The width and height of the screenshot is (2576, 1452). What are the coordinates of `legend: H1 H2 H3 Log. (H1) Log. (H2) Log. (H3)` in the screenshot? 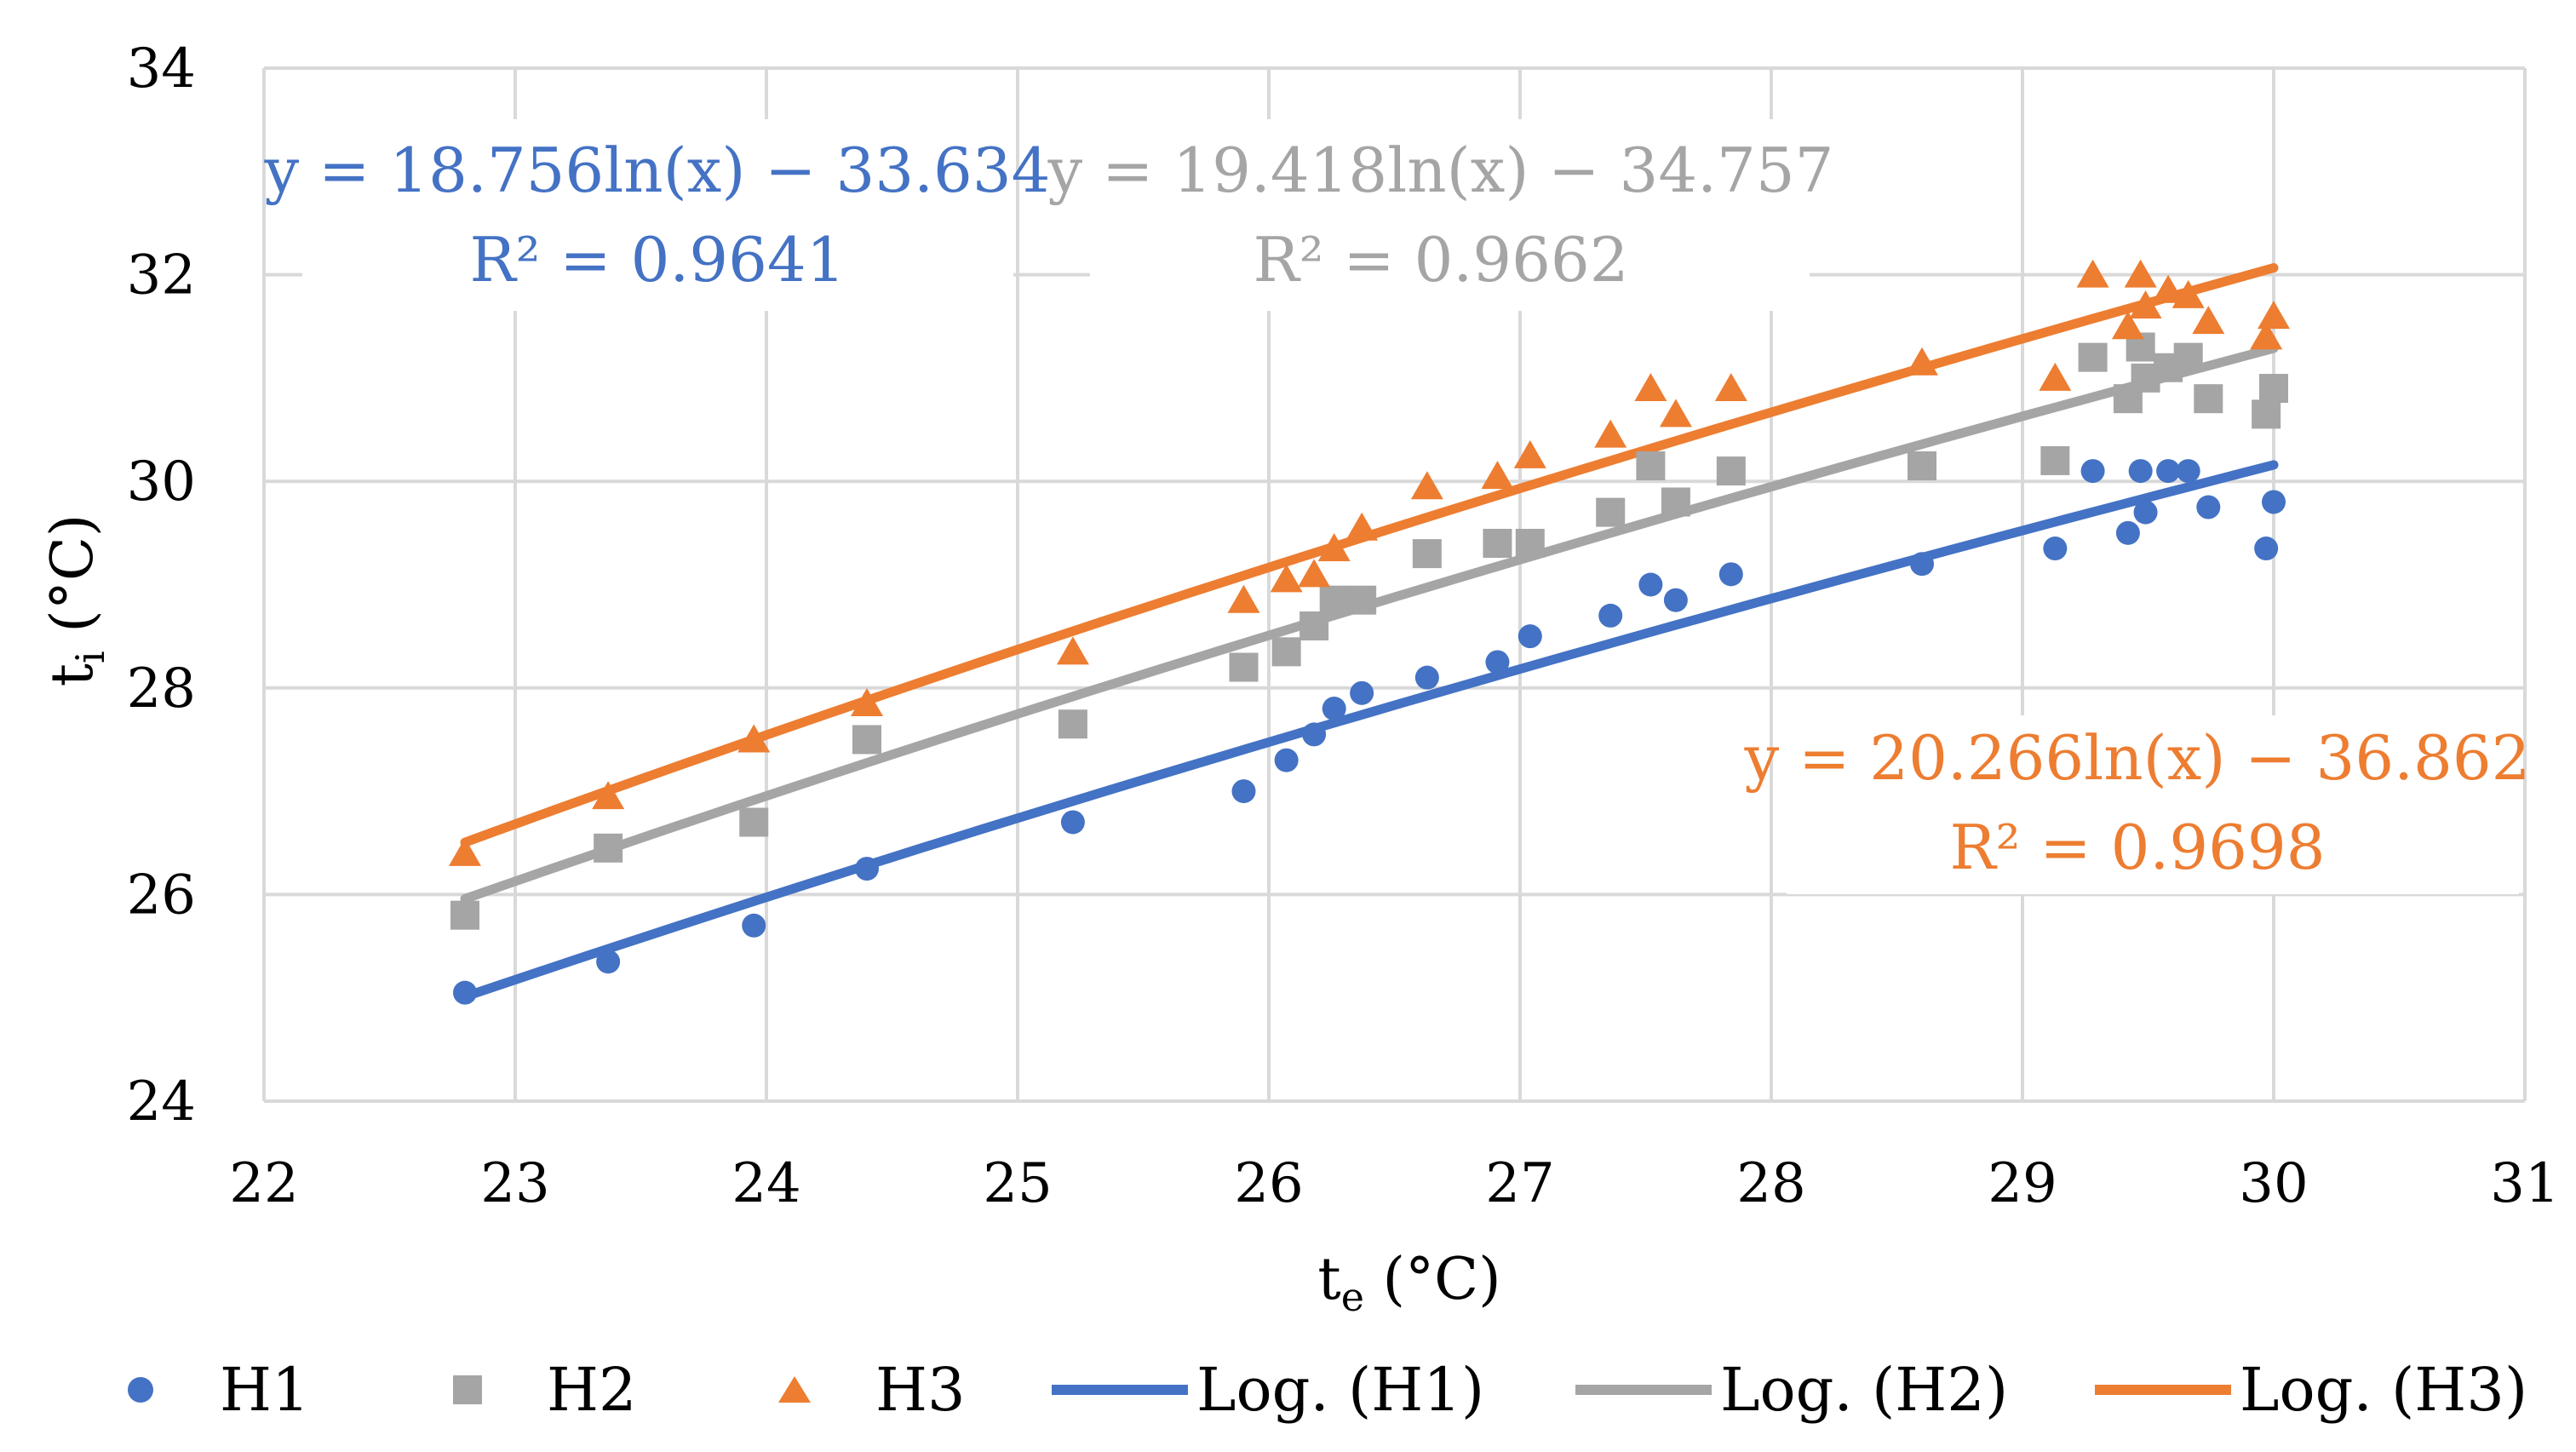 It's located at (1327, 1390).